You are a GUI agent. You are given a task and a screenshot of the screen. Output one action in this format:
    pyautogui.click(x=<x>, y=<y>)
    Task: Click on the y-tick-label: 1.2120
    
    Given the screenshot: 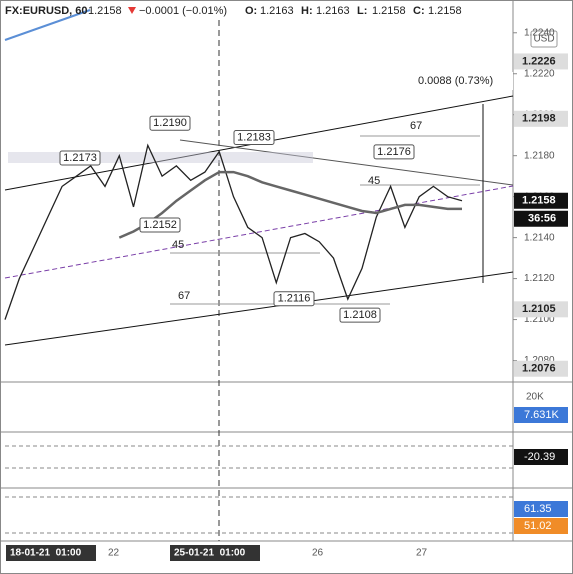 What is the action you would take?
    pyautogui.click(x=539, y=278)
    